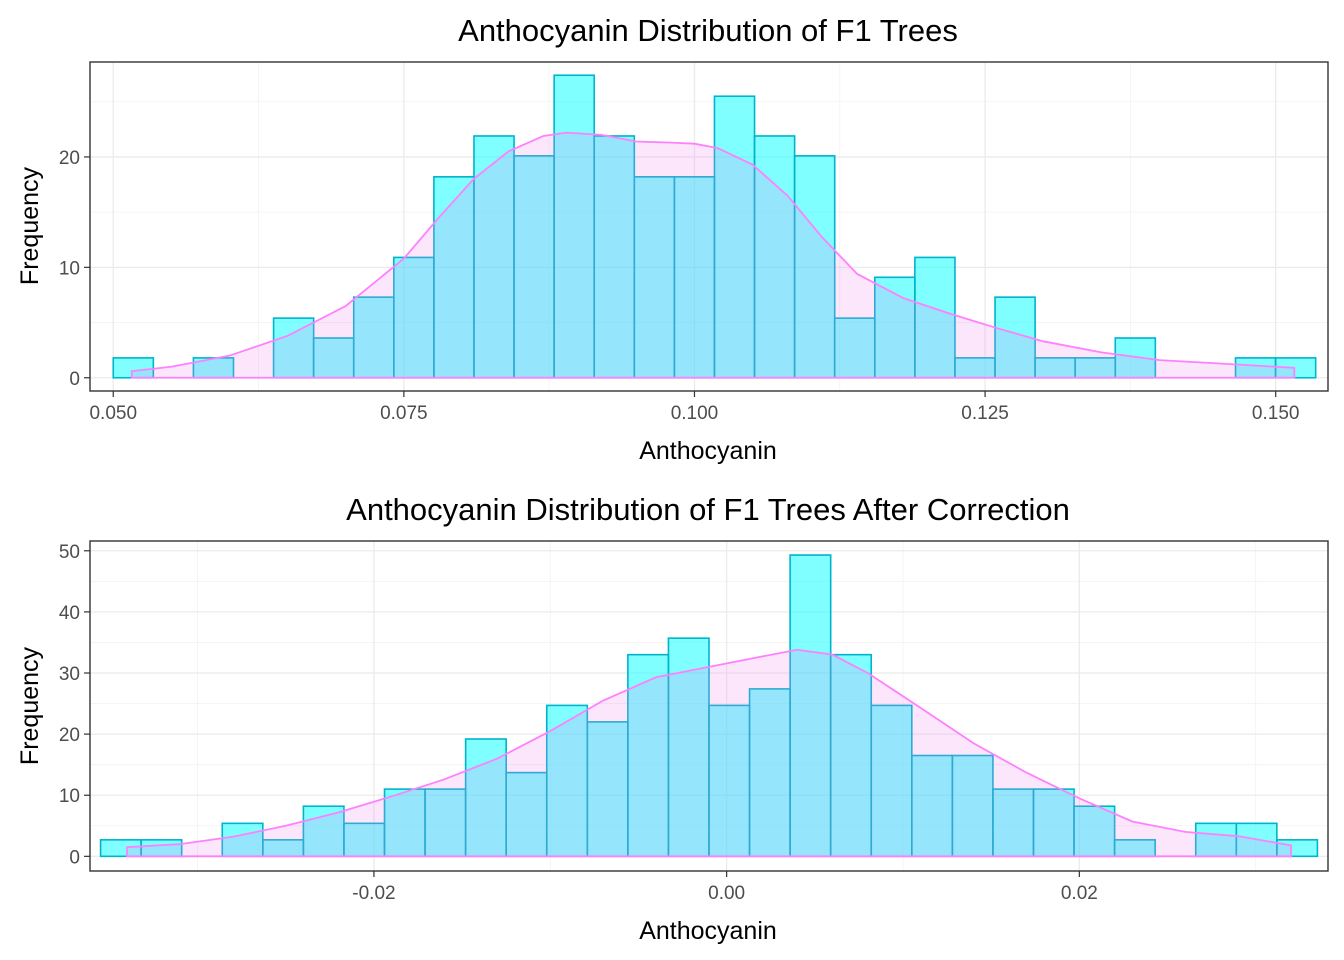  What do you see at coordinates (69, 735) in the screenshot?
I see `bottom-y-tick-label: 20` at bounding box center [69, 735].